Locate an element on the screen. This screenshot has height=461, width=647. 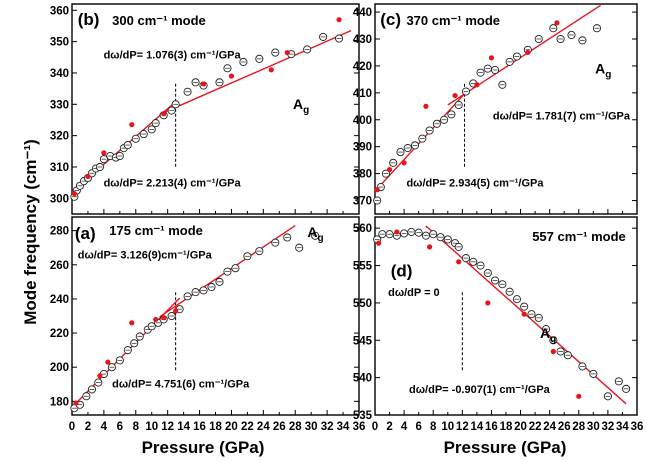
x-tick-label: 0 is located at coordinates (72, 427).